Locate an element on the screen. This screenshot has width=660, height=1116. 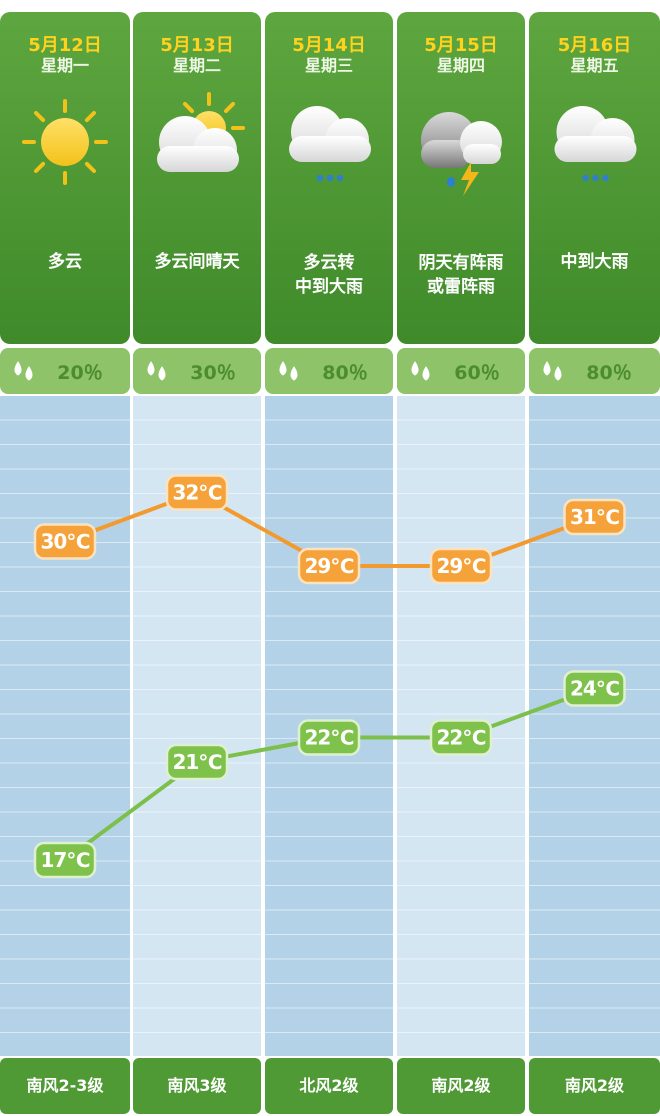
wind-value: 南风3级 is located at coordinates (197, 1085).